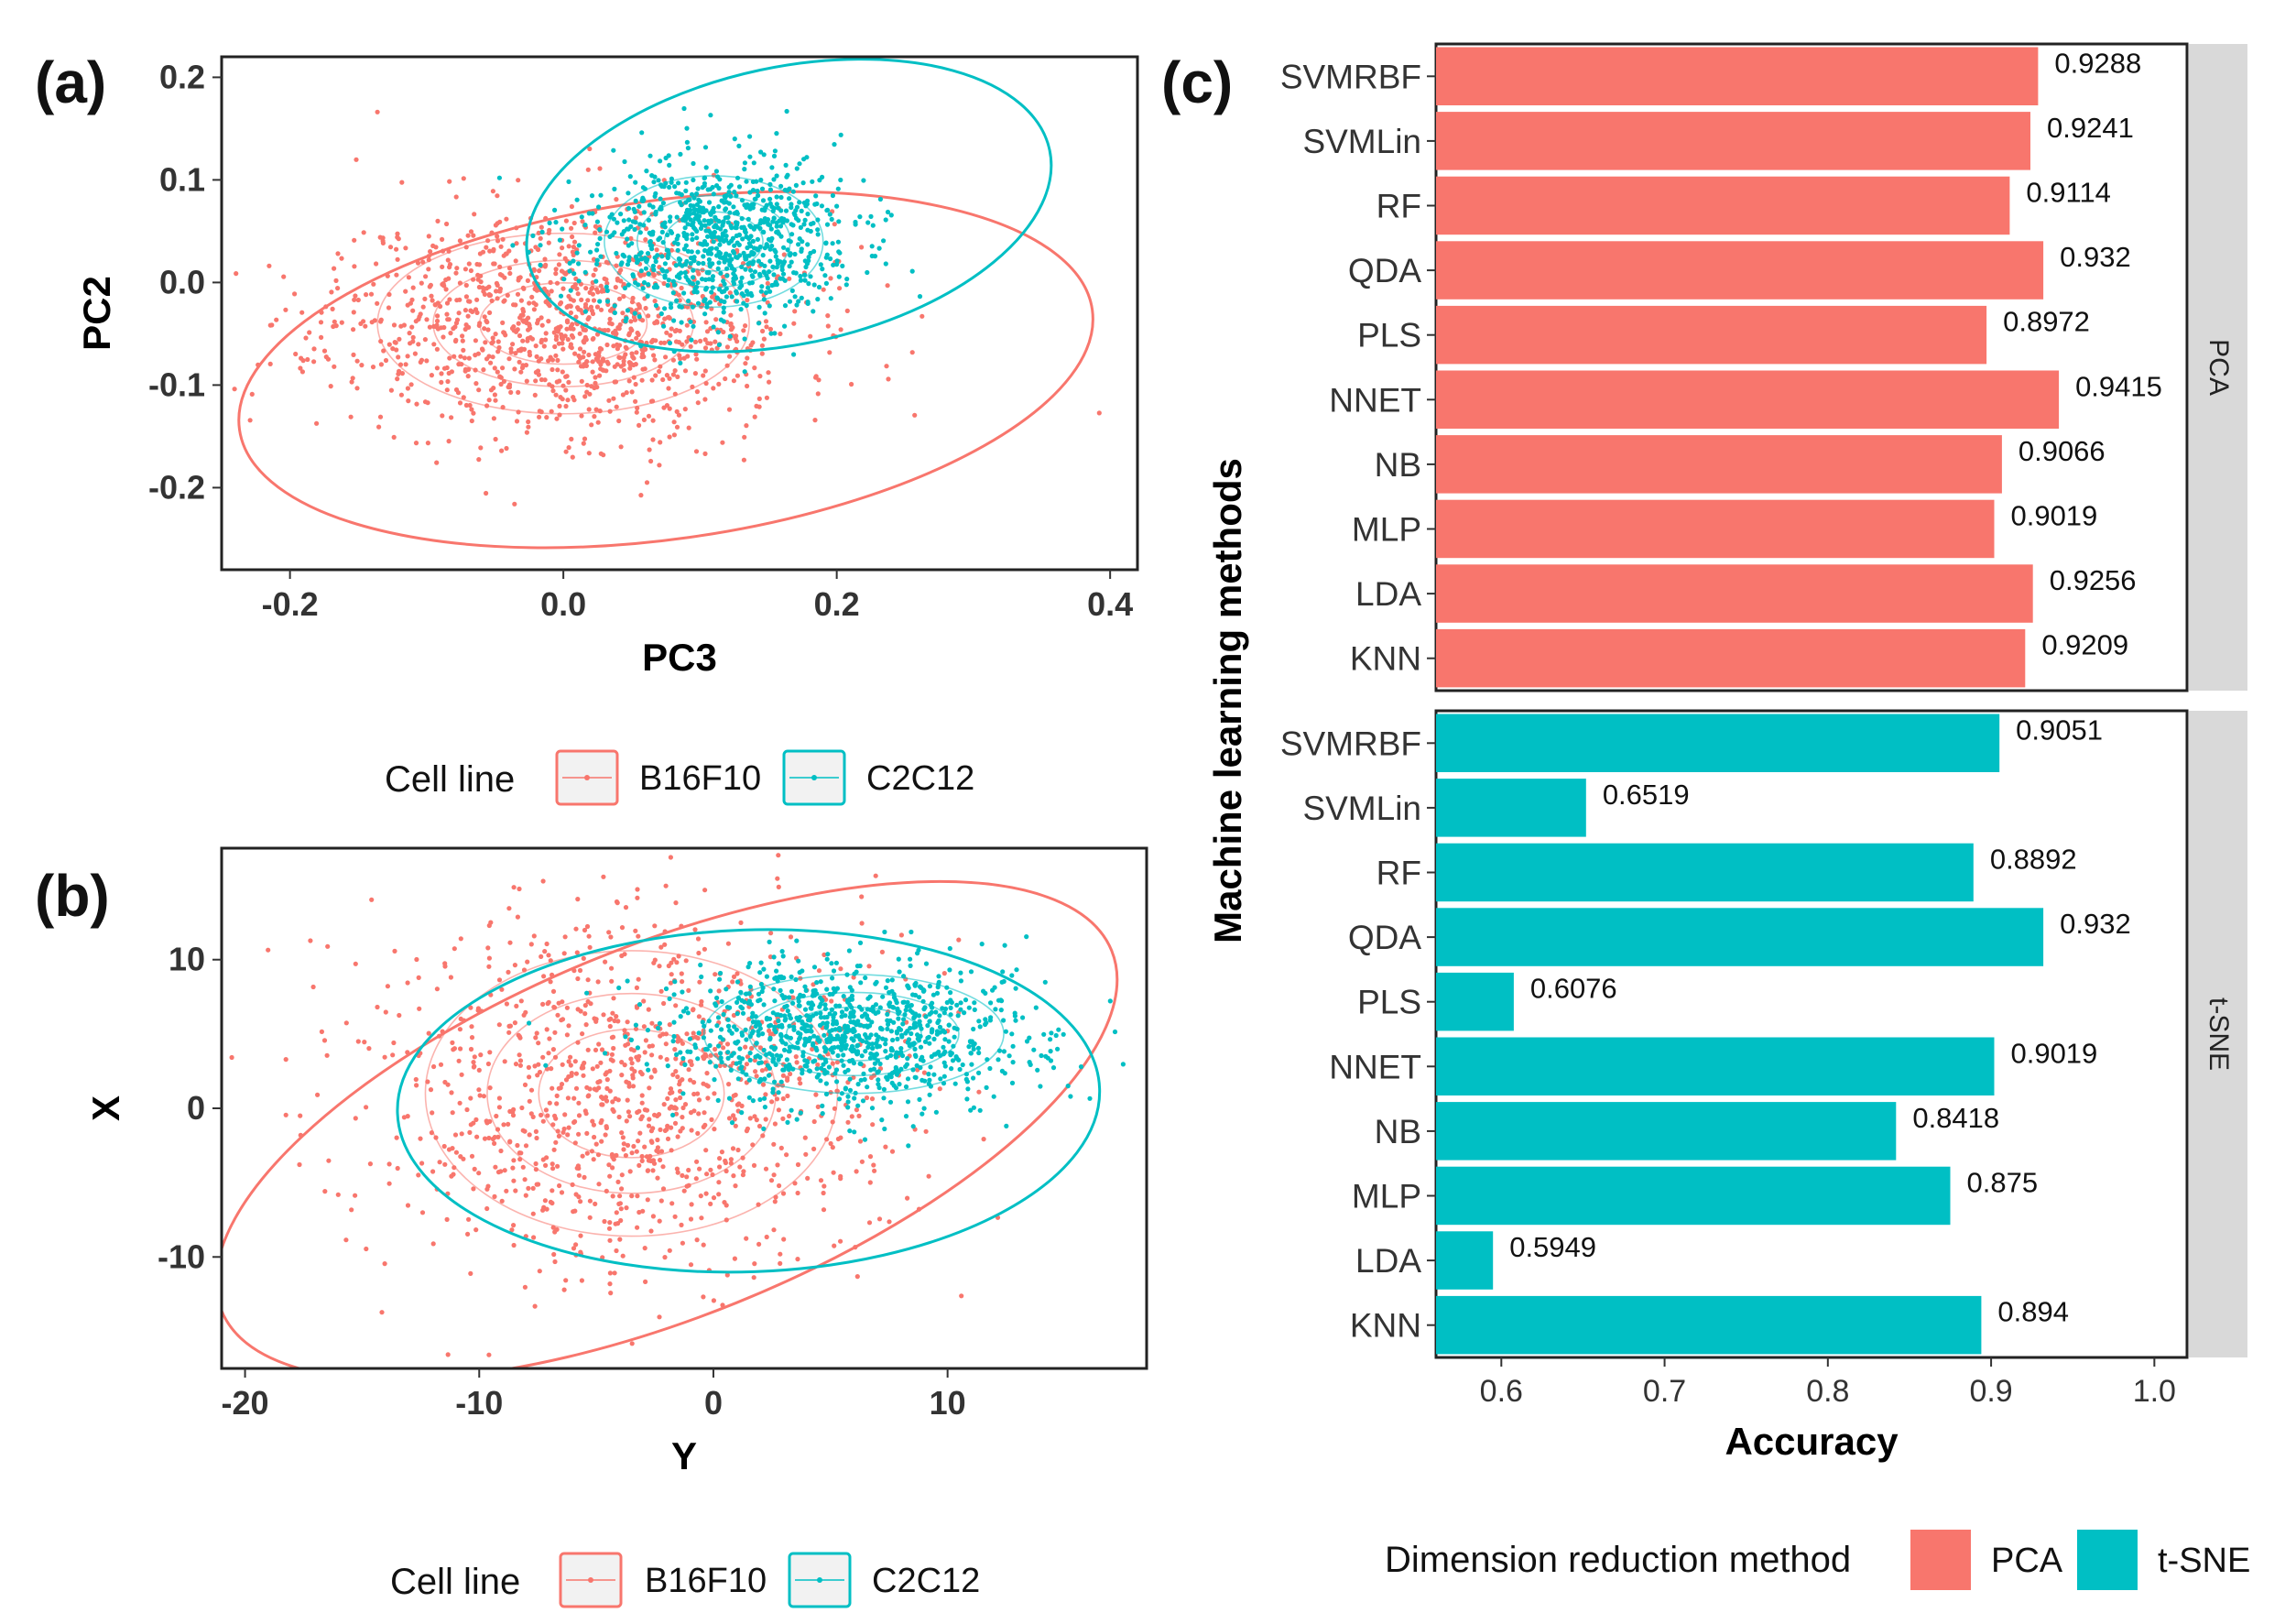 This screenshot has width=2296, height=1613. Describe the element at coordinates (1375, 400) in the screenshot. I see `category-label: NNET` at that location.